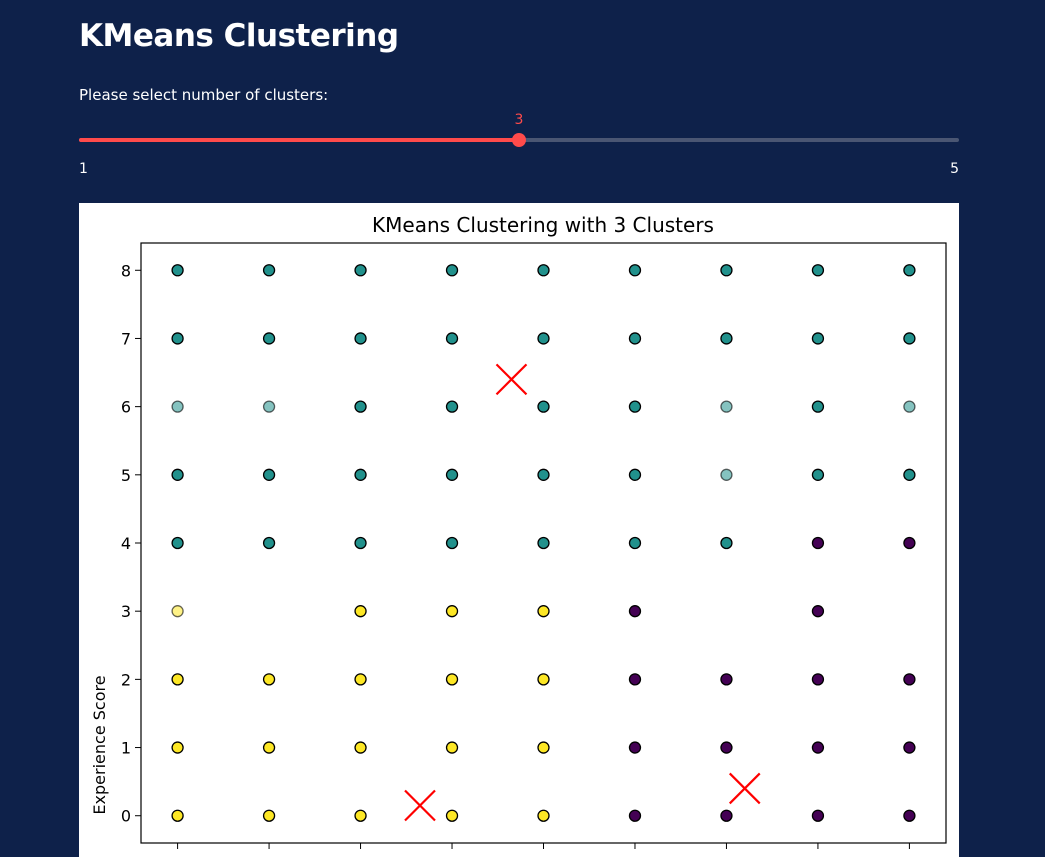 The height and width of the screenshot is (857, 1045). What do you see at coordinates (126, 543) in the screenshot?
I see `y-tick-label: 4` at bounding box center [126, 543].